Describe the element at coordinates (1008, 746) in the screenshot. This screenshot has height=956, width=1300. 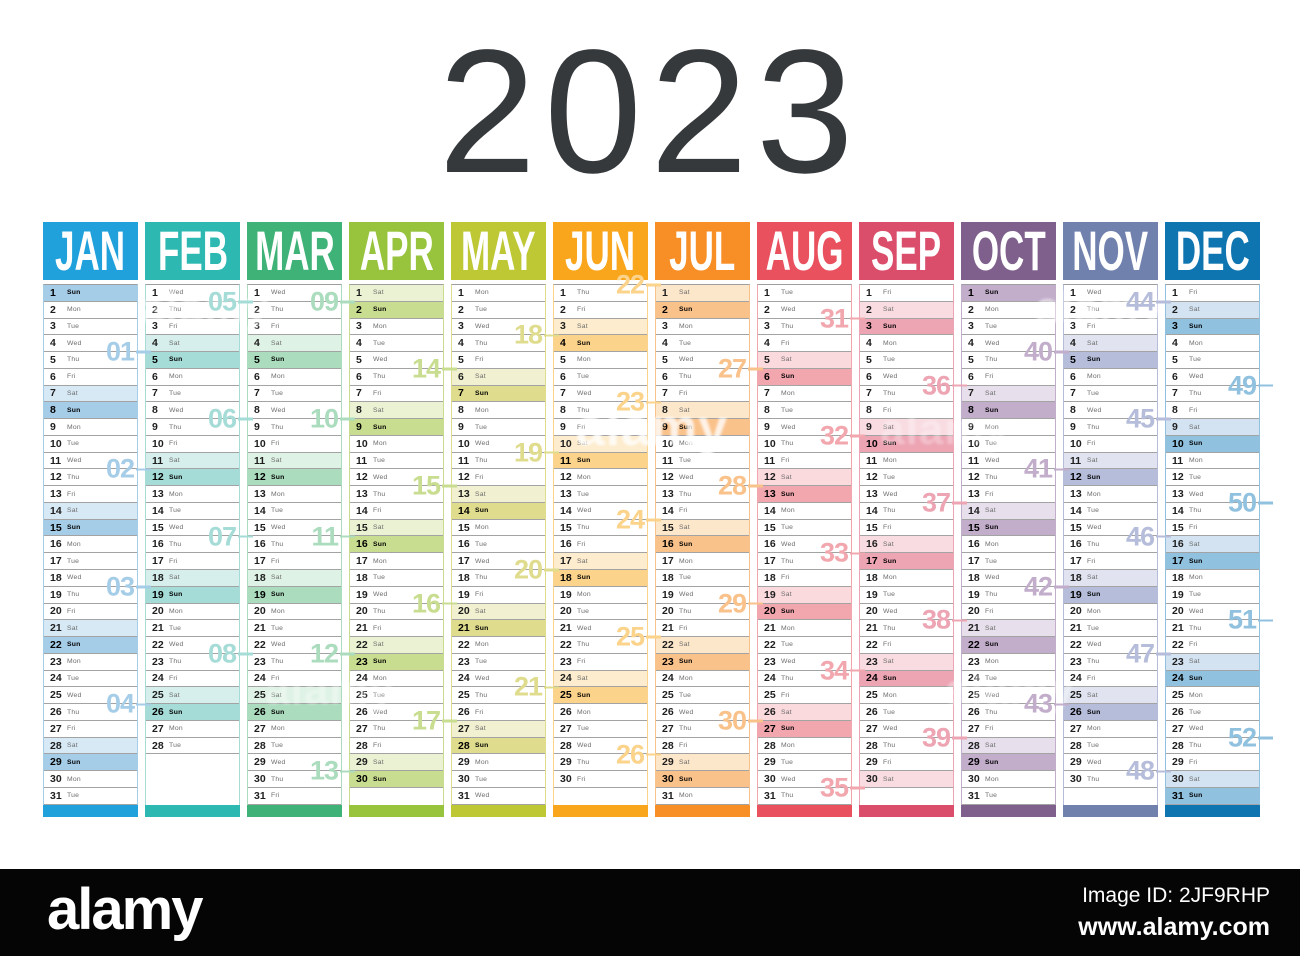
I see `day-row: 28 Sat` at that location.